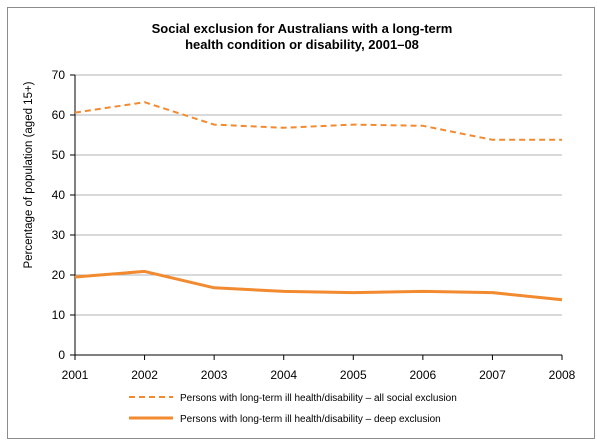 This screenshot has width=597, height=441. What do you see at coordinates (59, 115) in the screenshot?
I see `y-tick-label-60: 60` at bounding box center [59, 115].